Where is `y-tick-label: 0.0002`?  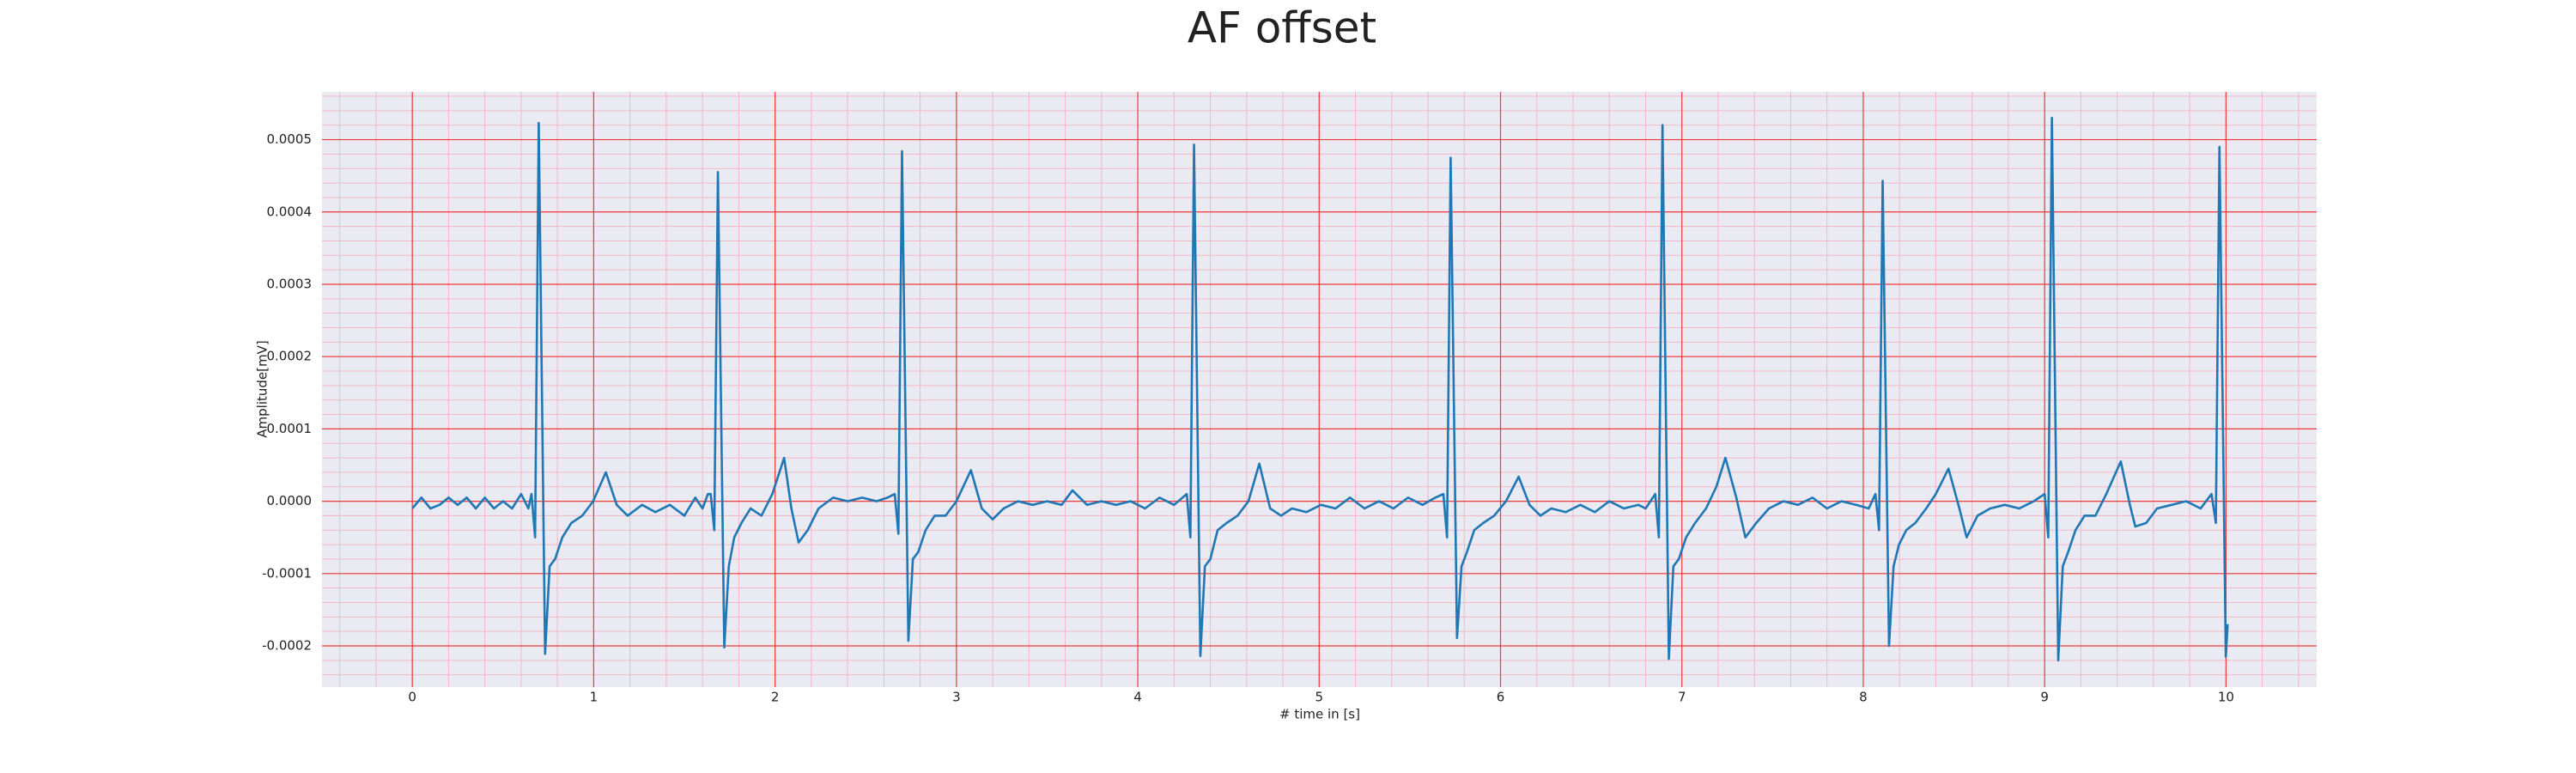 y-tick-label: 0.0002 is located at coordinates (290, 356).